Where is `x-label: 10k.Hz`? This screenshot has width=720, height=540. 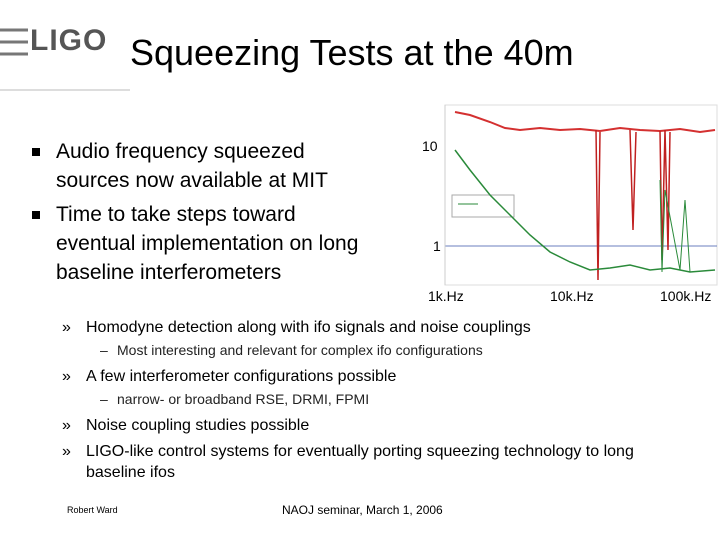 x-label: 10k.Hz is located at coordinates (572, 296).